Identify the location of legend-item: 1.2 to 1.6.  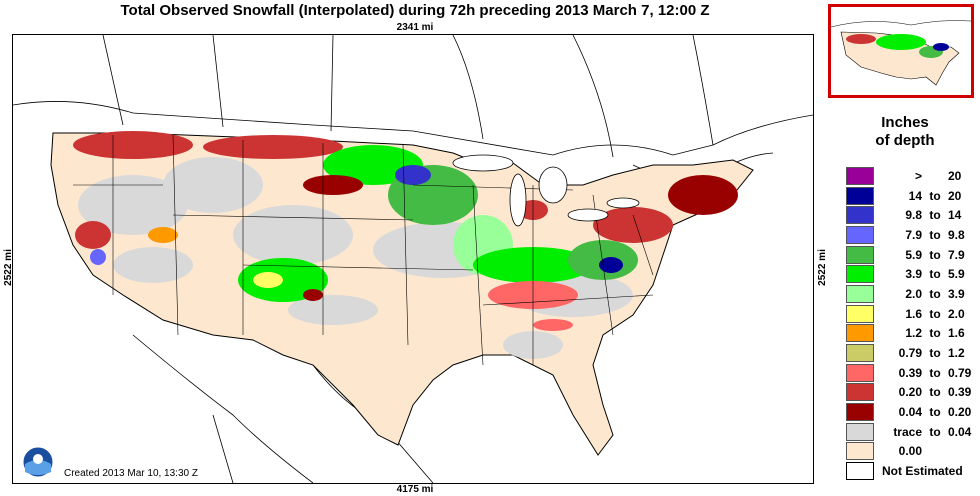
(913, 334).